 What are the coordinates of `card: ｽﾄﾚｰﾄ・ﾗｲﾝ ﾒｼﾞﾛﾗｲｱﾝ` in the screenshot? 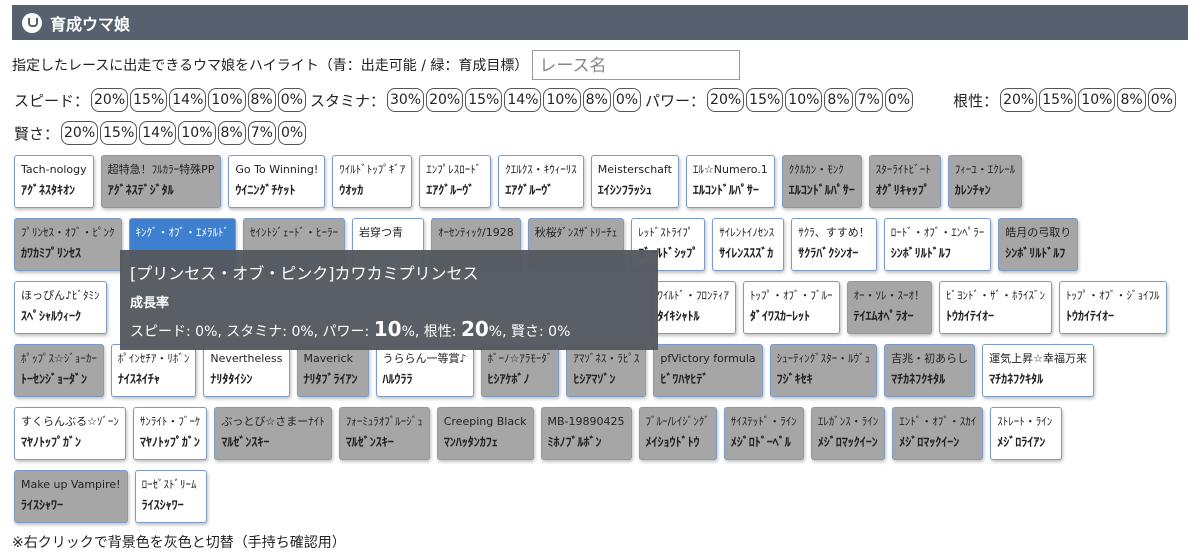 It's located at (1026, 433).